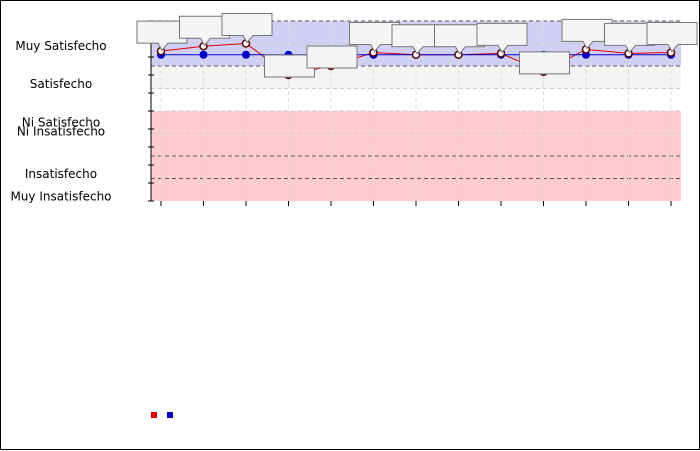 The height and width of the screenshot is (451, 700). I want to click on y-tick-label-4: Satisfecho, so click(61, 84).